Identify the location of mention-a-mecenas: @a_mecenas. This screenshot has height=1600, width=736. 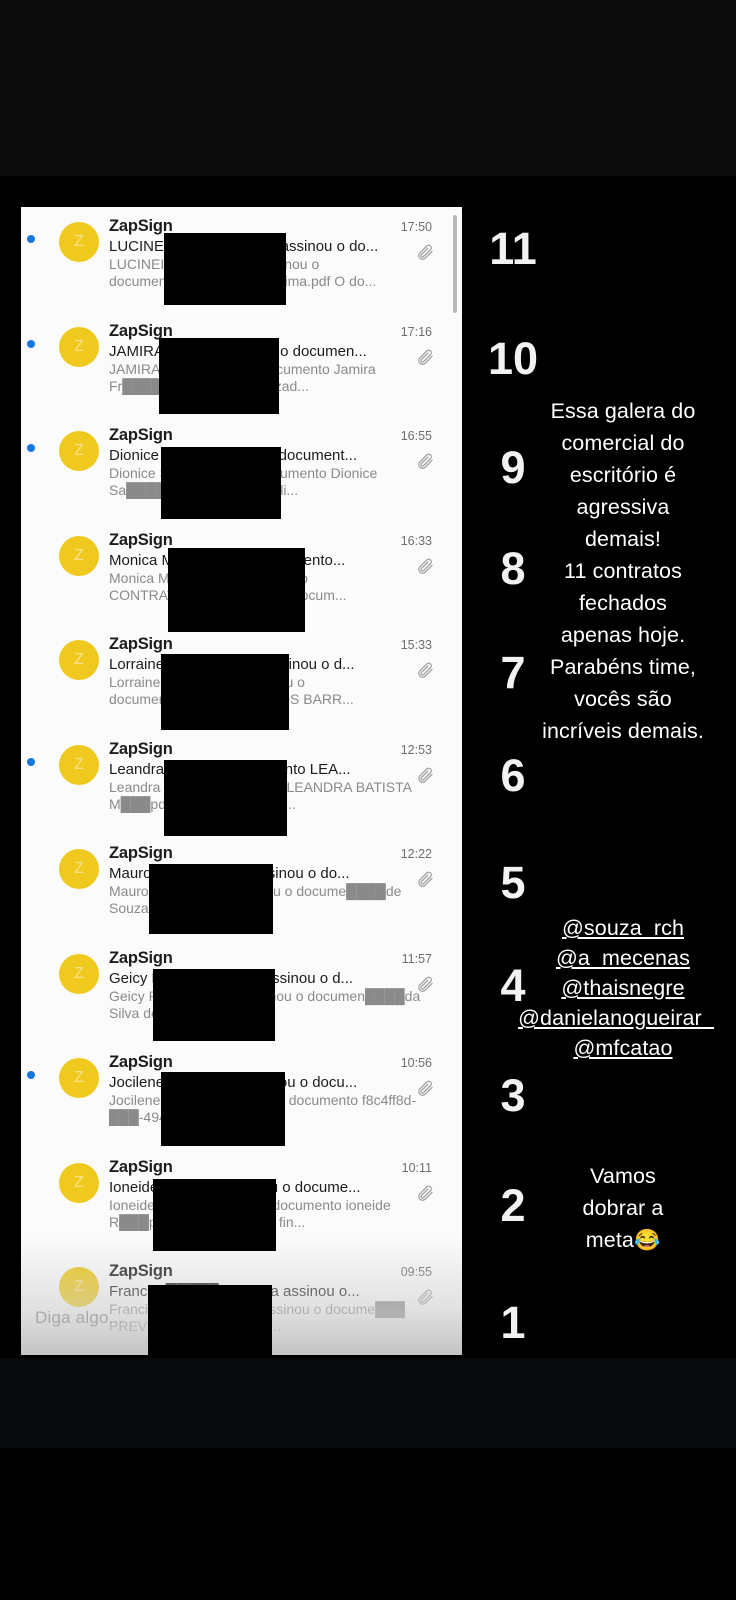
(623, 958).